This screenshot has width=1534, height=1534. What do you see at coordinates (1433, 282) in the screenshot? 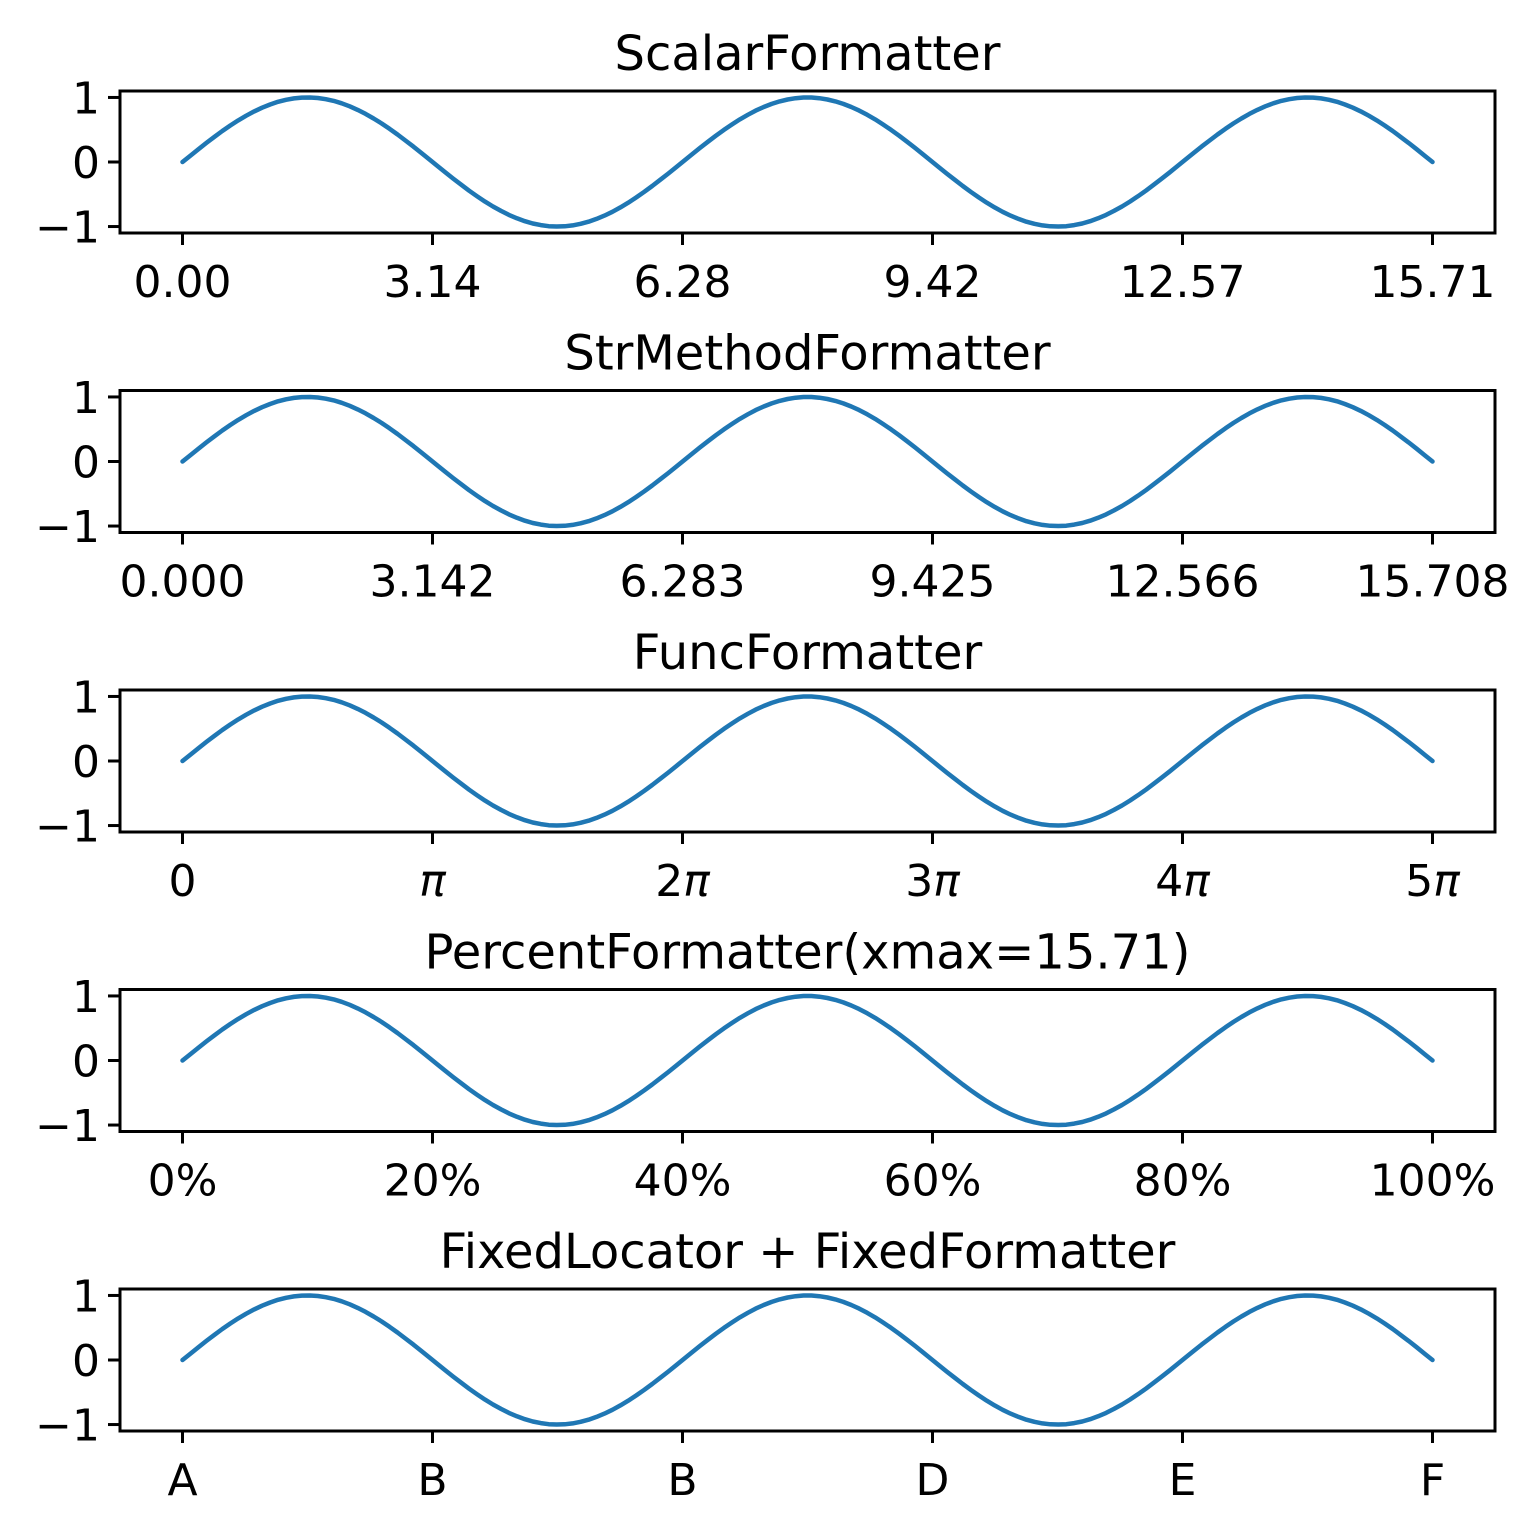
I see `x-tick-label: 15.71` at bounding box center [1433, 282].